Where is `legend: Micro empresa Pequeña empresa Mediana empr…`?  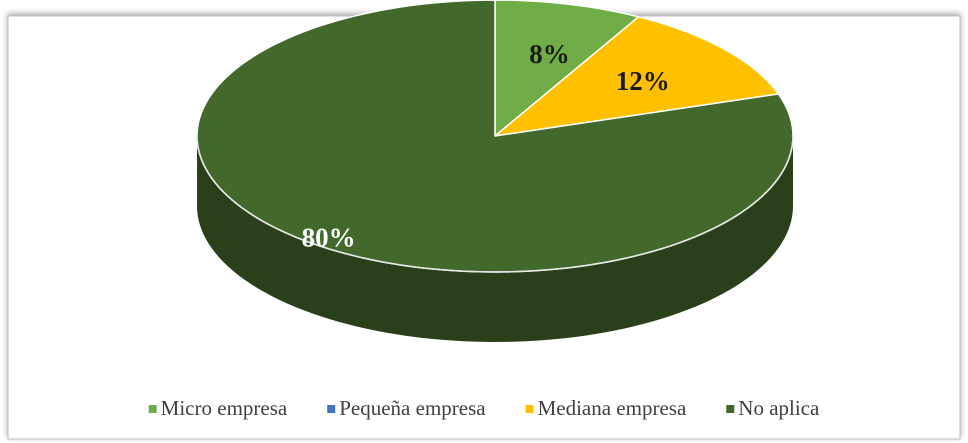
legend: Micro empresa Pequeña empresa Mediana empr… is located at coordinates (484, 408).